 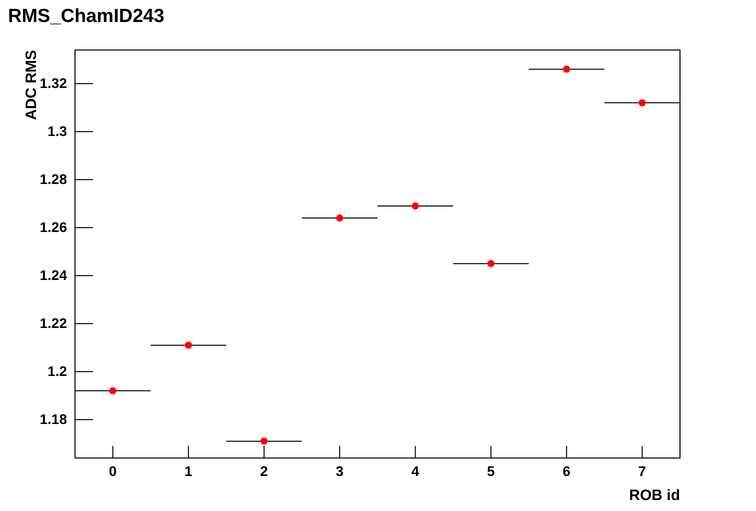 What do you see at coordinates (54, 179) in the screenshot?
I see `y-tick-label: 1.28` at bounding box center [54, 179].